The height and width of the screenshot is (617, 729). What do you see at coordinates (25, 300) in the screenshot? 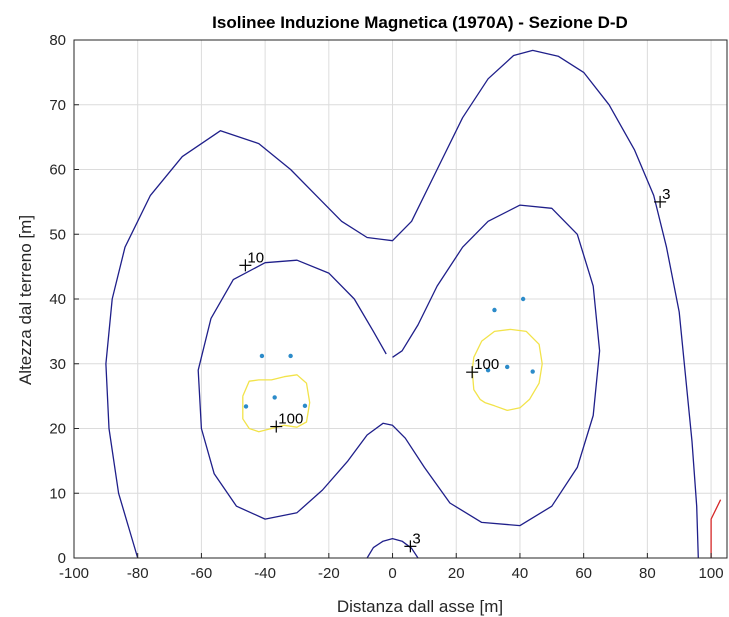
I see `y-axis-label: Altezza dal terreno [m]` at bounding box center [25, 300].